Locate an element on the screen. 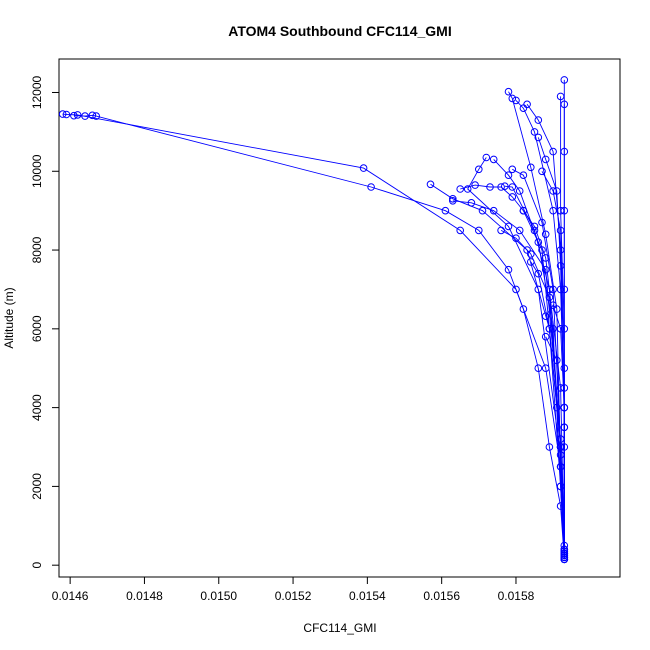 This screenshot has width=650, height=650. y-axis: 0 2000 4000 6000 8000 10000 12000 is located at coordinates (45, 322).